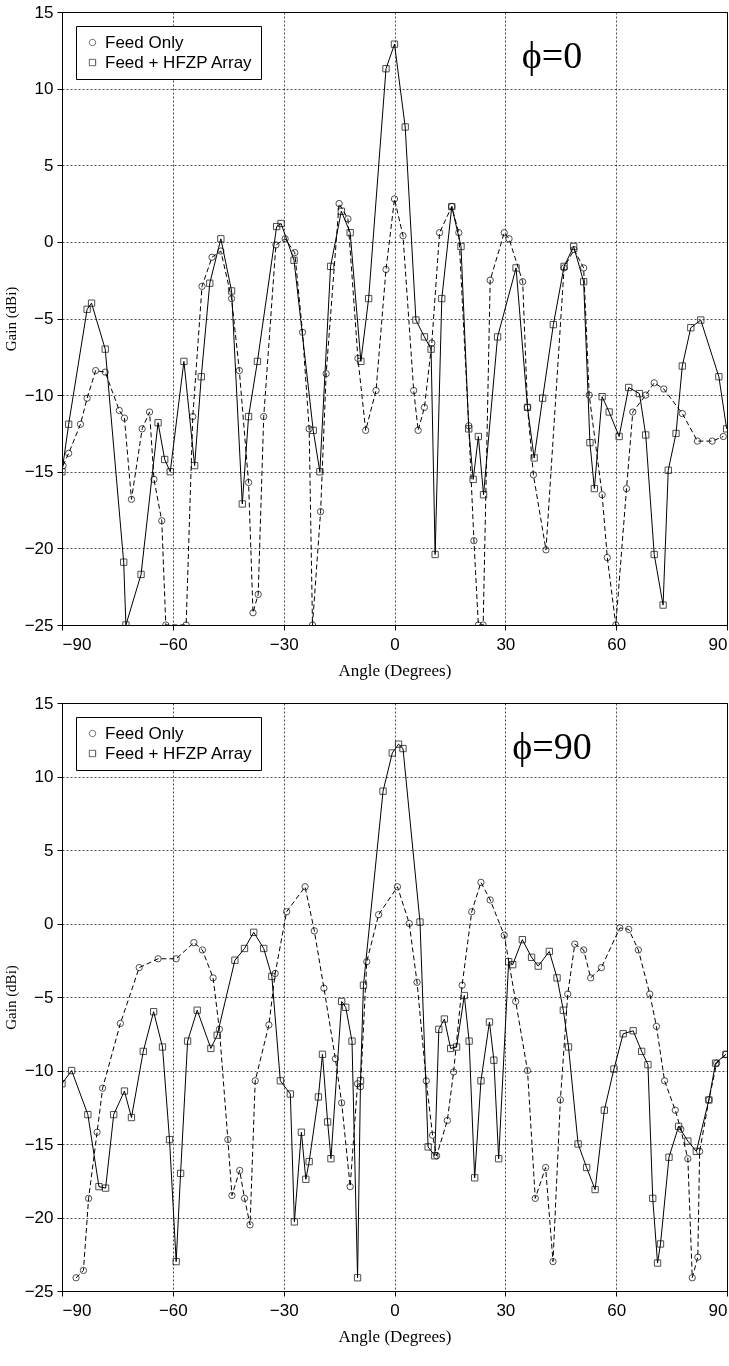 The width and height of the screenshot is (729, 1366). What do you see at coordinates (552, 55) in the screenshot?
I see `annotation: ϕ=0` at bounding box center [552, 55].